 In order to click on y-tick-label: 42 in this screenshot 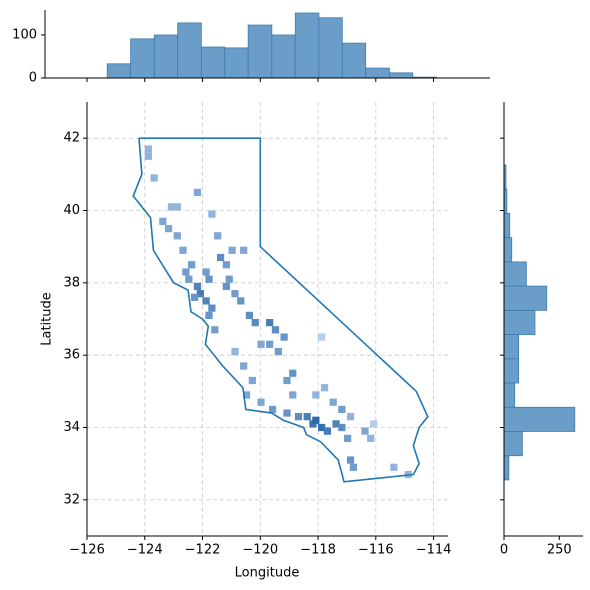, I will do `click(71, 138)`.